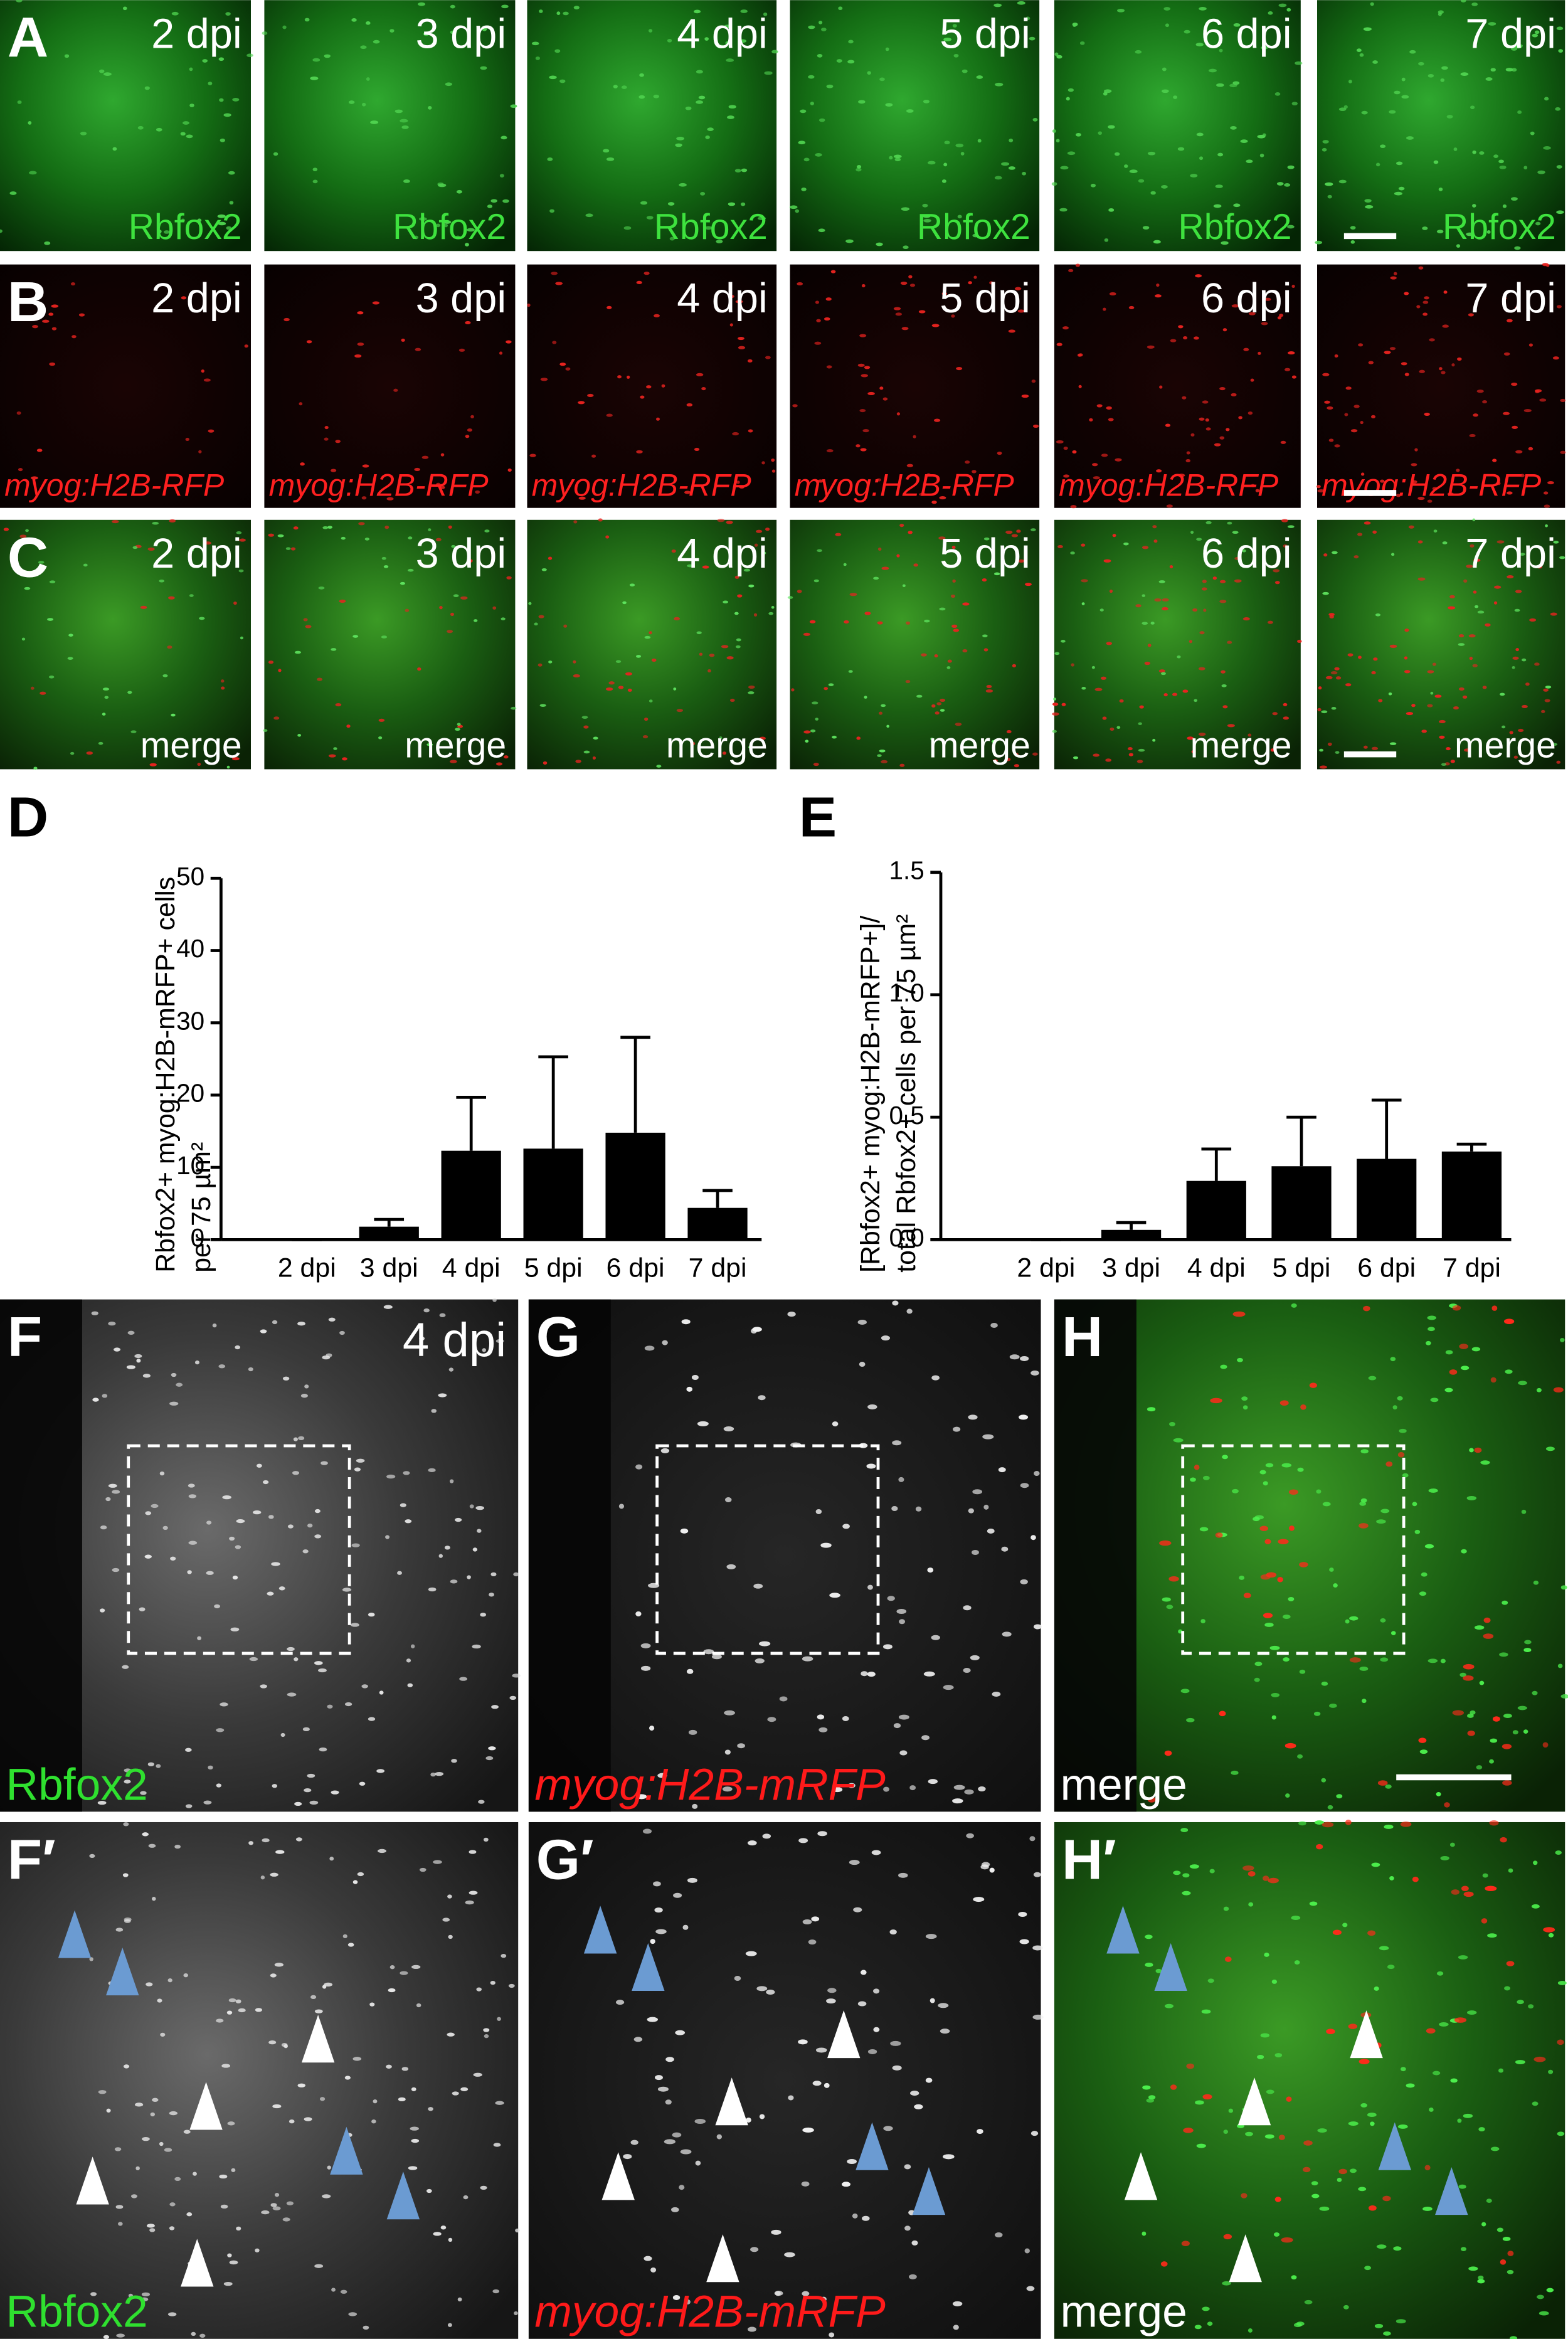 The image size is (1568, 2339). I want to click on error-bar, so click(718, 1198).